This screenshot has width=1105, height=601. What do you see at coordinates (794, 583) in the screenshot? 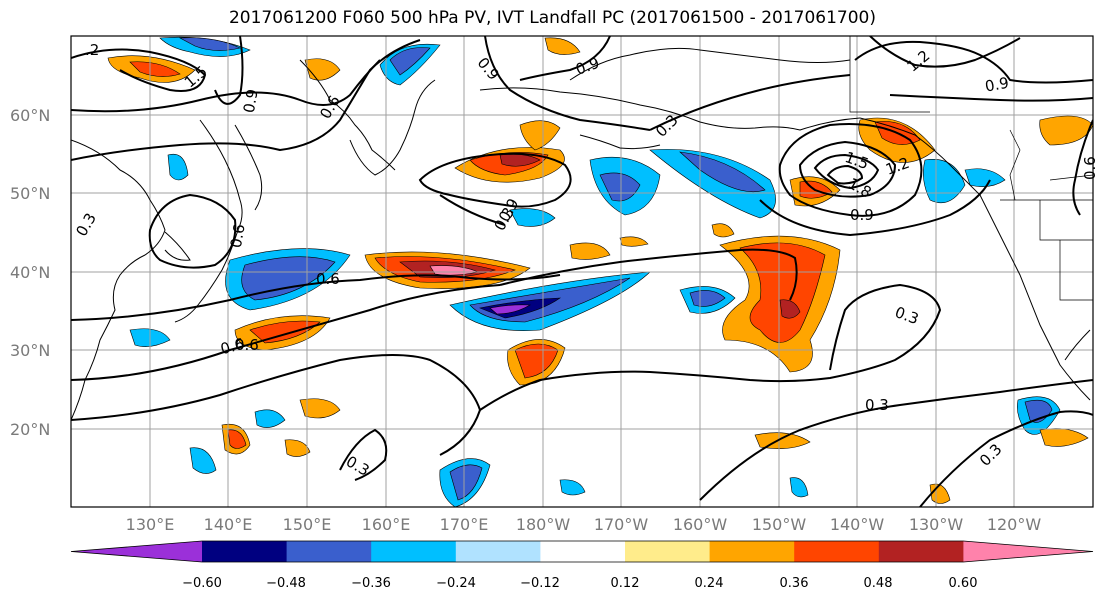
I see `colorbar-tick-label: 0.36` at bounding box center [794, 583].